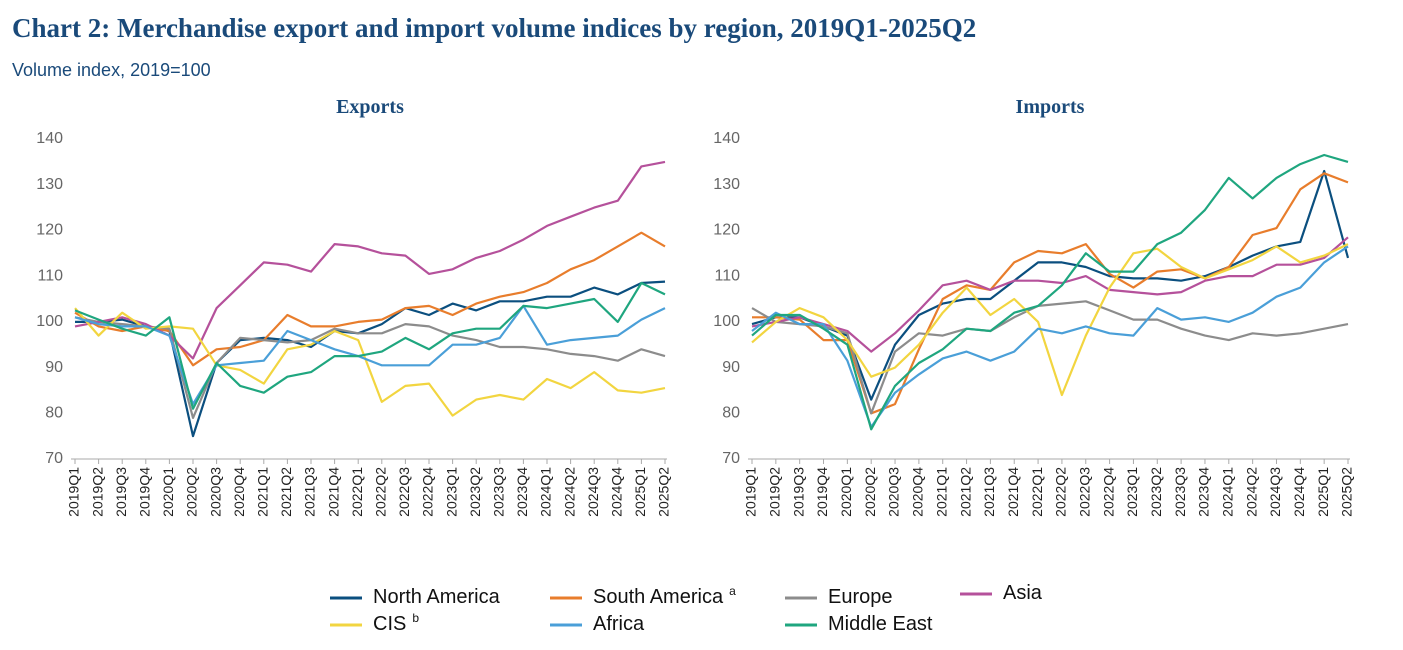  What do you see at coordinates (415, 618) in the screenshot?
I see `legend-note: b` at bounding box center [415, 618].